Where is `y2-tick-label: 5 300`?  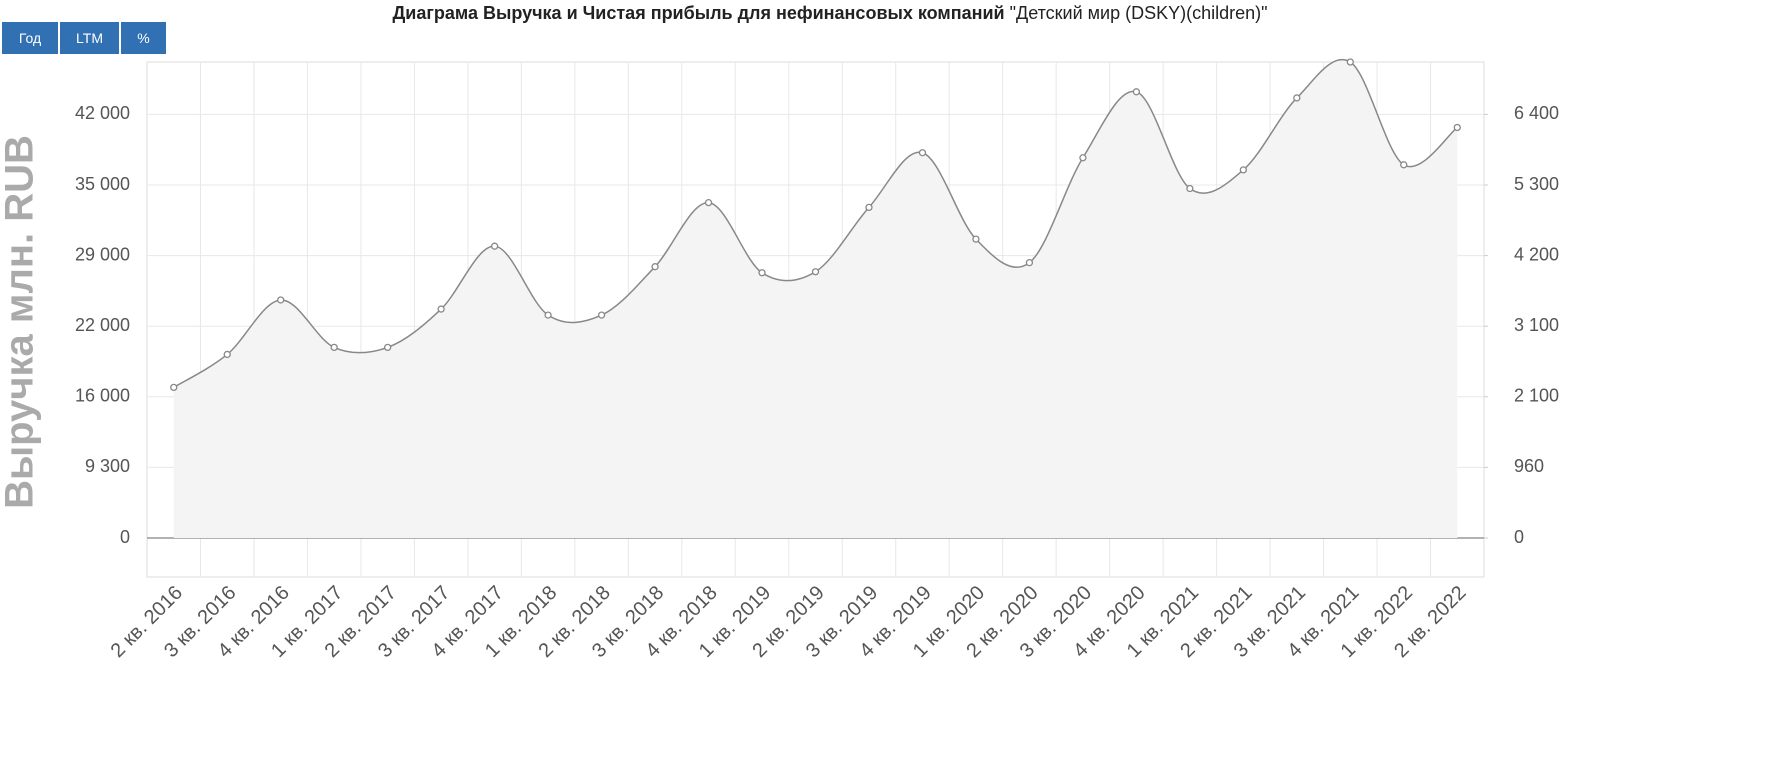 y2-tick-label: 5 300 is located at coordinates (1536, 184).